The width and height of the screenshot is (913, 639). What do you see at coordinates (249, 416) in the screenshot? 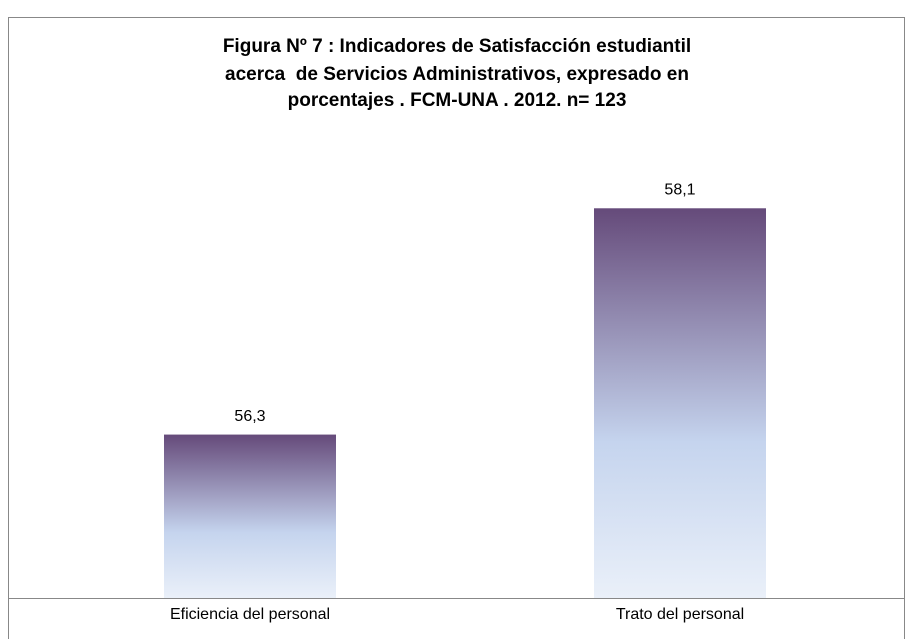
I see `data-label: 56,3` at bounding box center [249, 416].